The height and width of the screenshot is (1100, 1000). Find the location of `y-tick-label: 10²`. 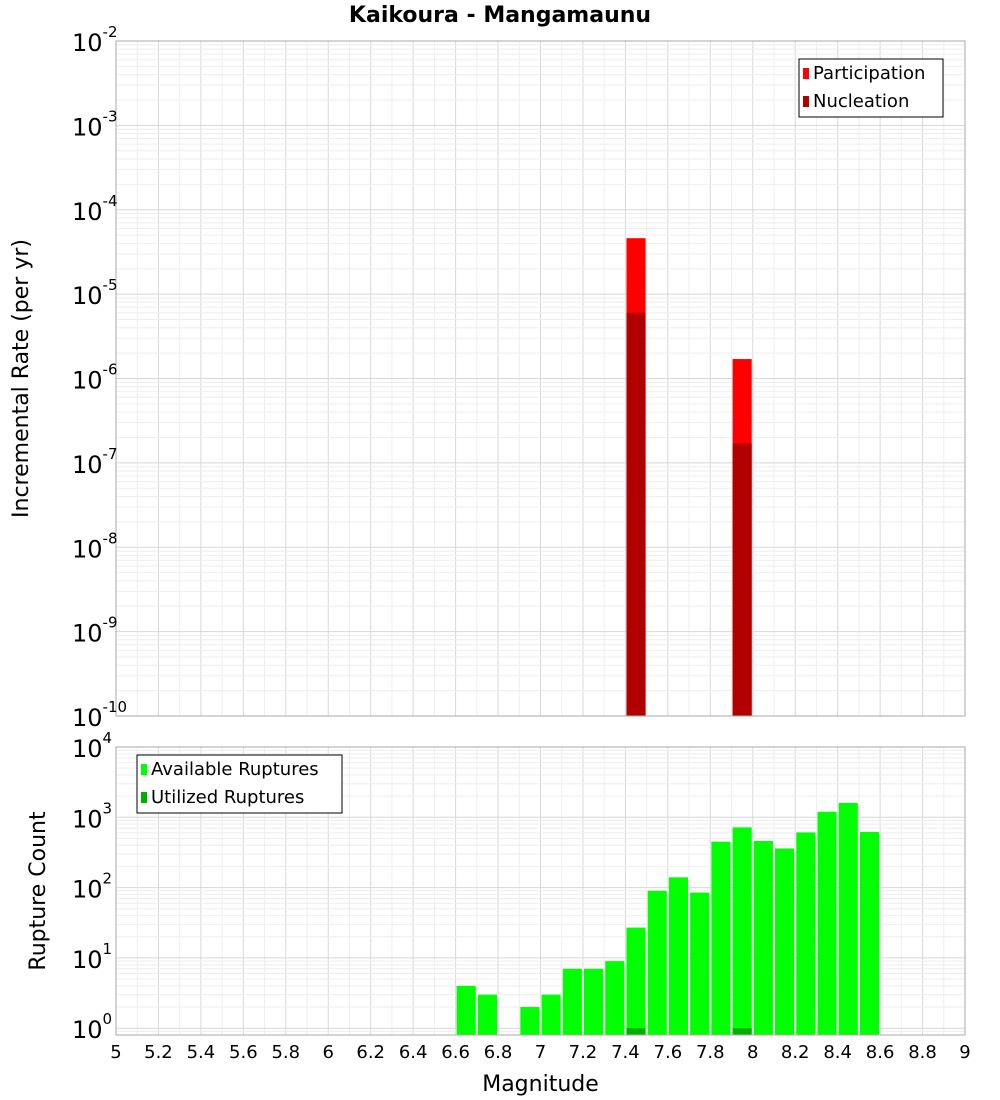

y-tick-label: 10² is located at coordinates (92, 887).